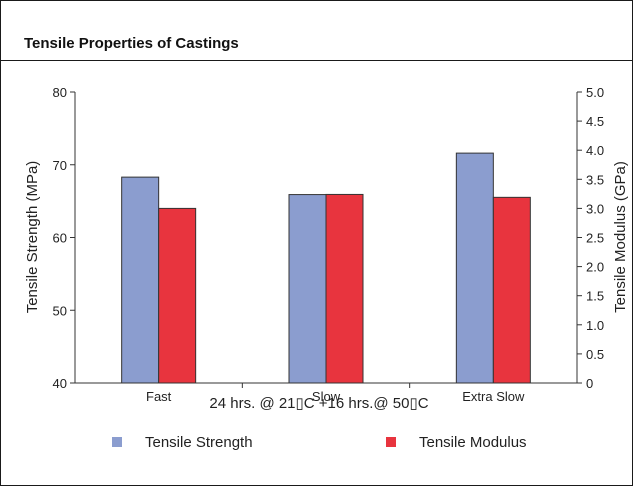 The width and height of the screenshot is (633, 486). I want to click on y2-tick-label: 1.0, so click(595, 325).